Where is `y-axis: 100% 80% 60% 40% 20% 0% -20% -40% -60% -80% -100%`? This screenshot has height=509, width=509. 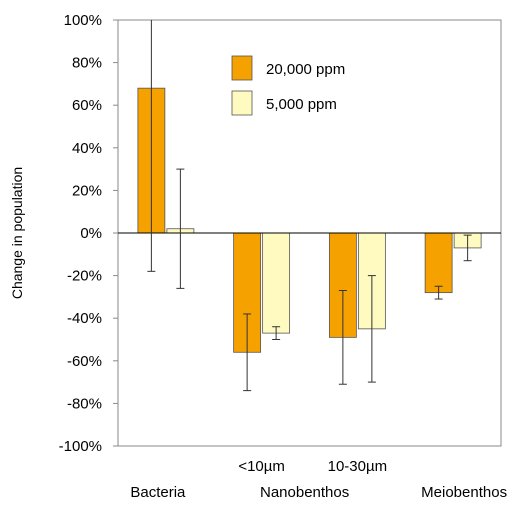 y-axis: 100% 80% 60% 40% 20% 0% -20% -40% -60% -80% -100% is located at coordinates (88, 233).